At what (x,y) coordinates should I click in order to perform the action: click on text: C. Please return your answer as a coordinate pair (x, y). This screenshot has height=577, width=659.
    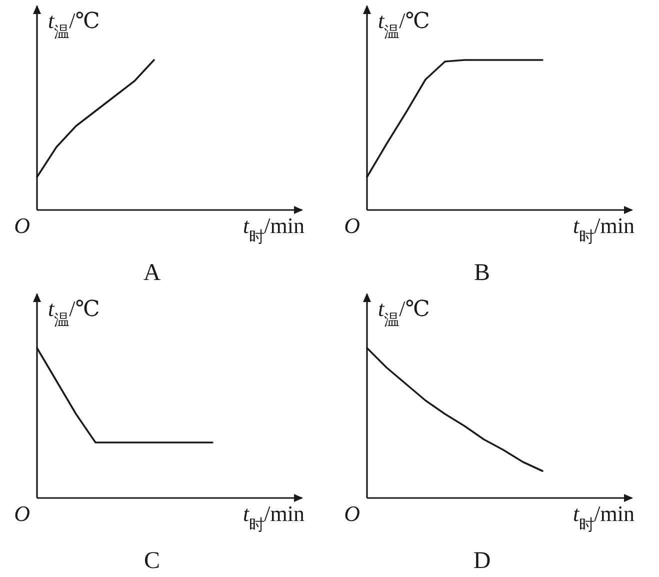
    Looking at the image, I should click on (152, 561).